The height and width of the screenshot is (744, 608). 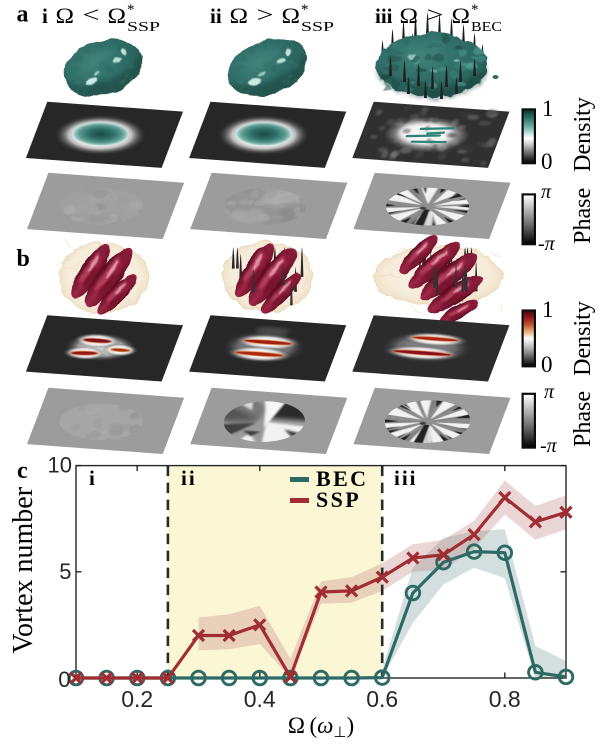 What do you see at coordinates (22, 471) in the screenshot?
I see `svg-text: c` at bounding box center [22, 471].